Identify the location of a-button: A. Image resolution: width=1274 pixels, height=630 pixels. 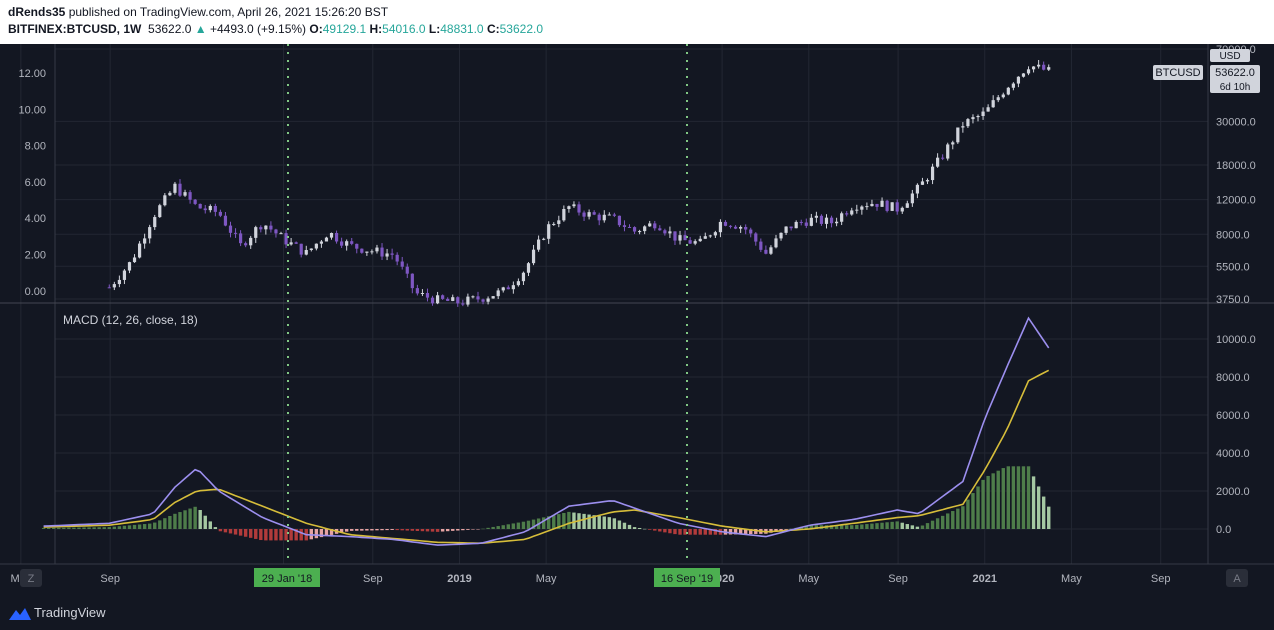
(1237, 578).